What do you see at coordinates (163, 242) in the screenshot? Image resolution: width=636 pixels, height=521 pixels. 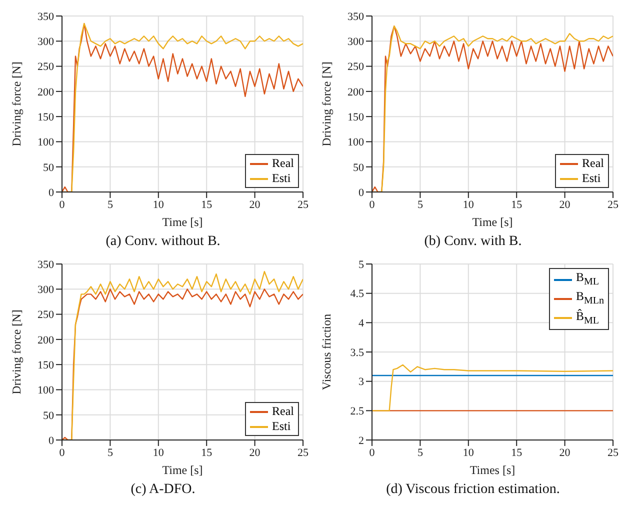 I see `text: (a) Conv. without B.` at bounding box center [163, 242].